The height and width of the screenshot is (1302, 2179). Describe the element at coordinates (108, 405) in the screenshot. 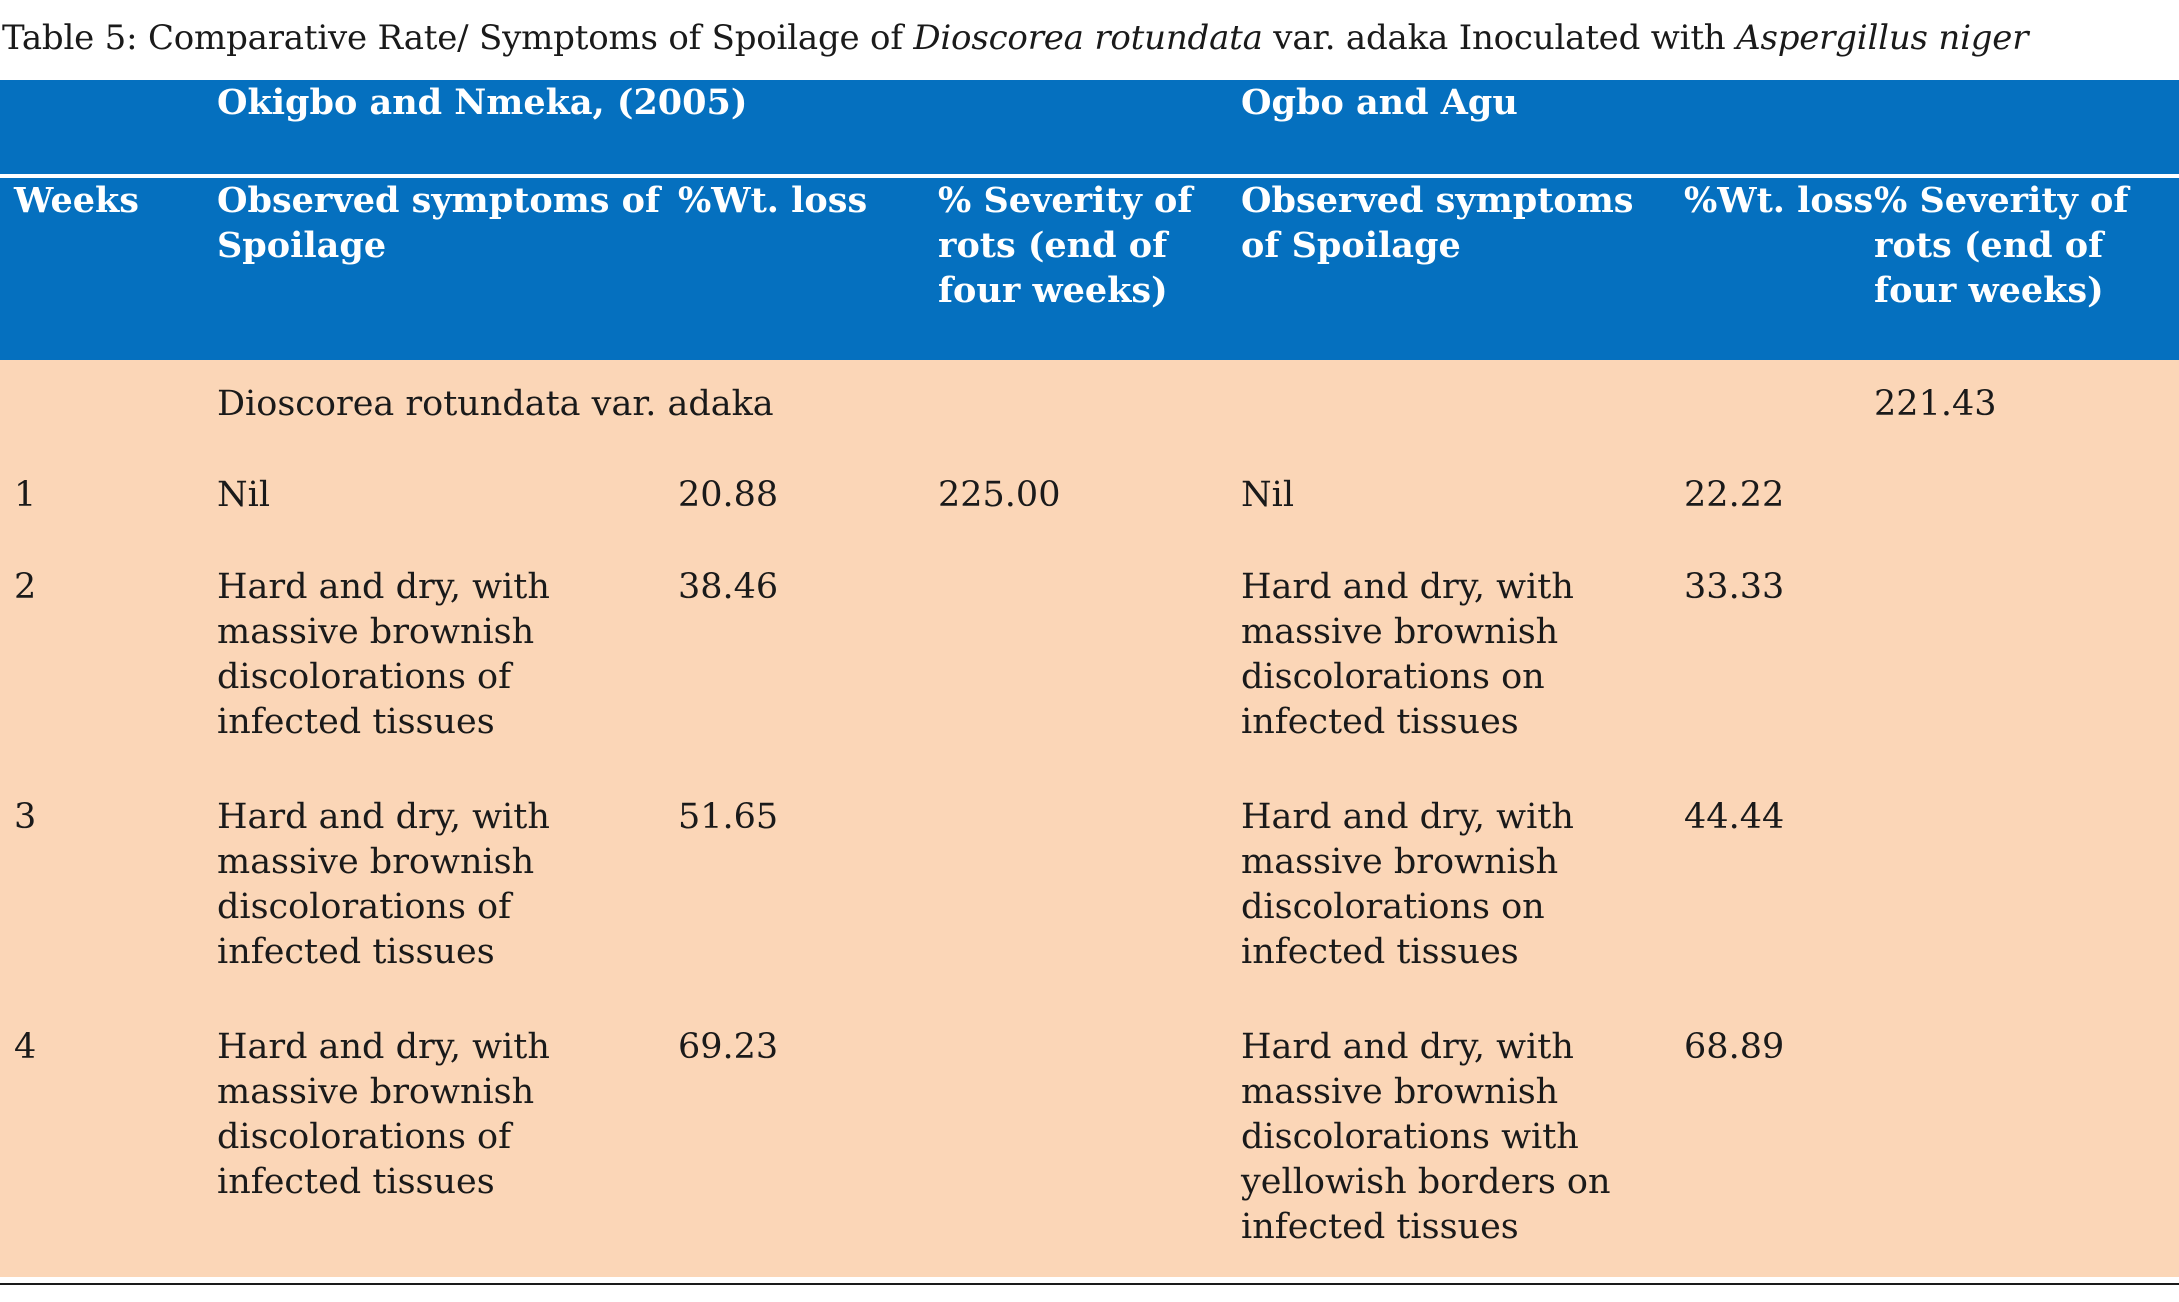

I see `cell-week` at that location.